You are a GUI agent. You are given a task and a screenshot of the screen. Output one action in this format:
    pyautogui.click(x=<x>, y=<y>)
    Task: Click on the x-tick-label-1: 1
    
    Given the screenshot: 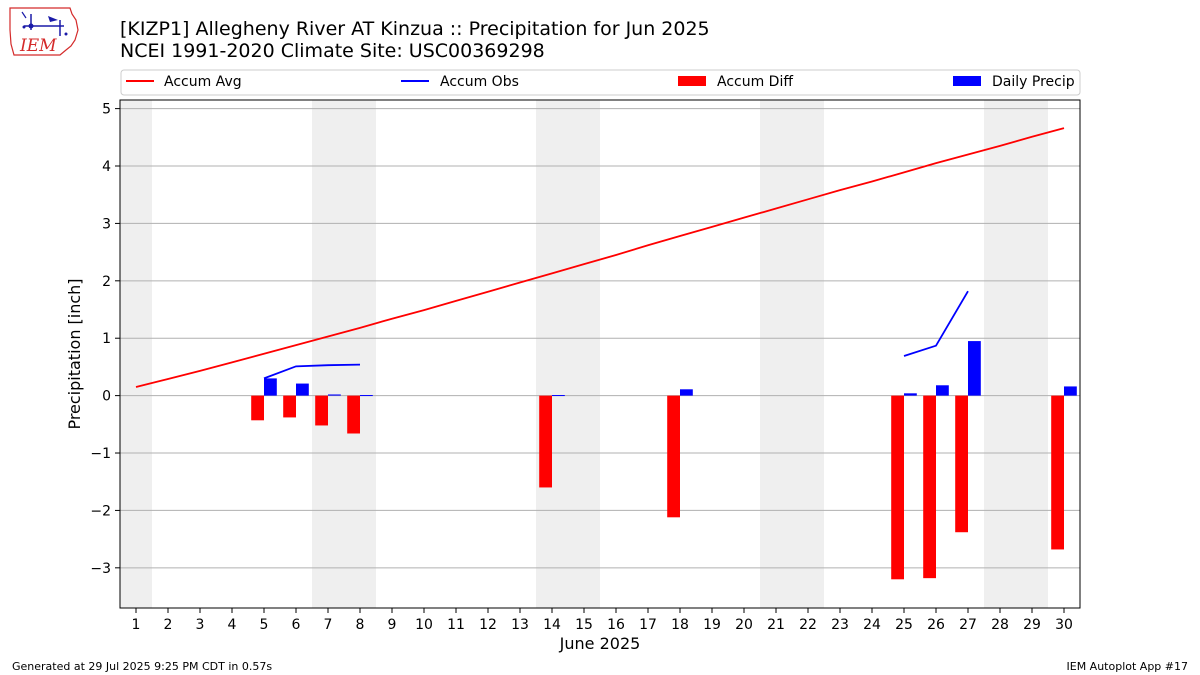 What is the action you would take?
    pyautogui.click(x=136, y=625)
    